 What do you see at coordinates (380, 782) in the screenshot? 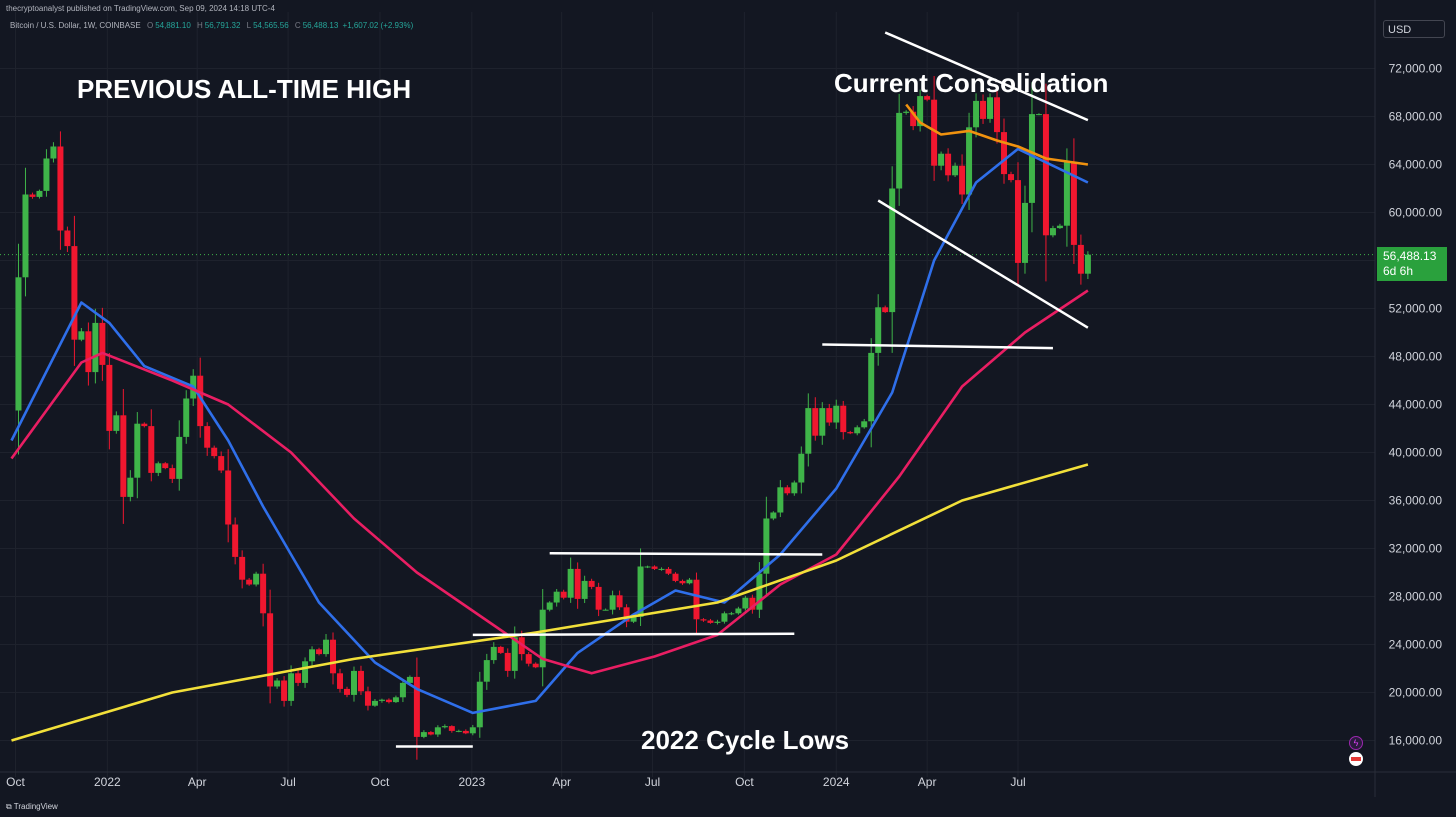
I see `time-tick-label: Oct` at bounding box center [380, 782].